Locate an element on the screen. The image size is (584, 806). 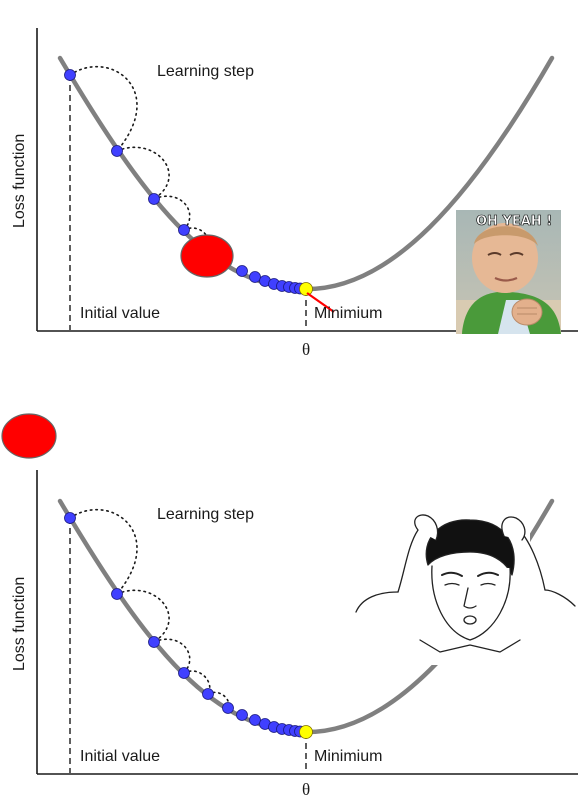
bottom-minimum-marker is located at coordinates (306, 732).